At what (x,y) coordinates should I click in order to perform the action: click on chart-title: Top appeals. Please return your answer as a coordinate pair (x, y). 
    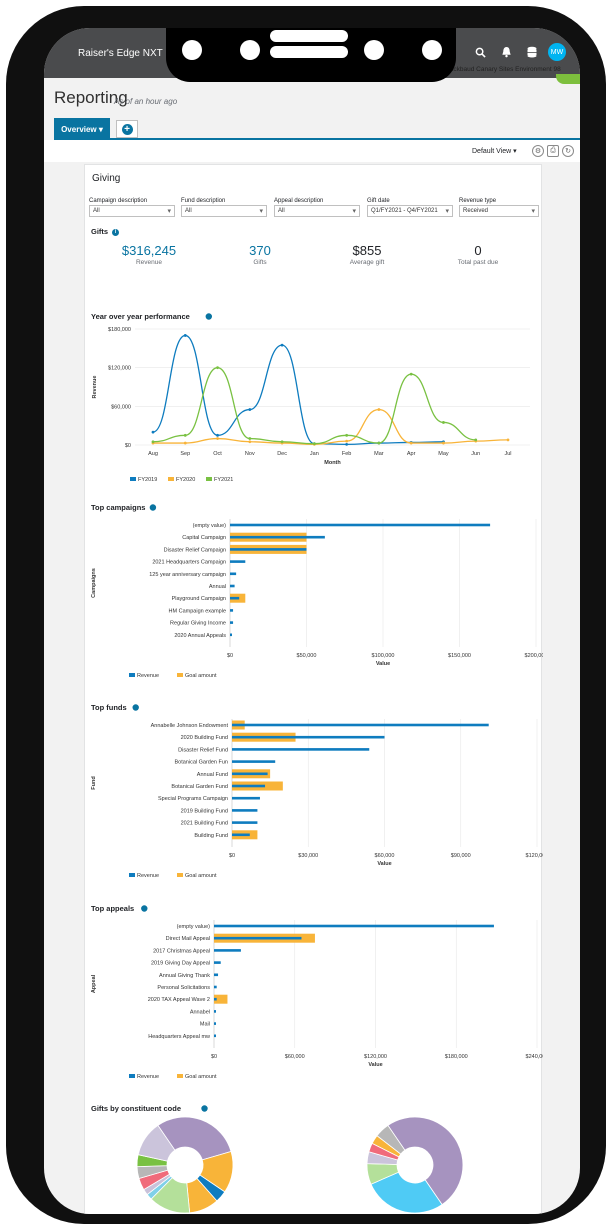
    Looking at the image, I should click on (112, 908).